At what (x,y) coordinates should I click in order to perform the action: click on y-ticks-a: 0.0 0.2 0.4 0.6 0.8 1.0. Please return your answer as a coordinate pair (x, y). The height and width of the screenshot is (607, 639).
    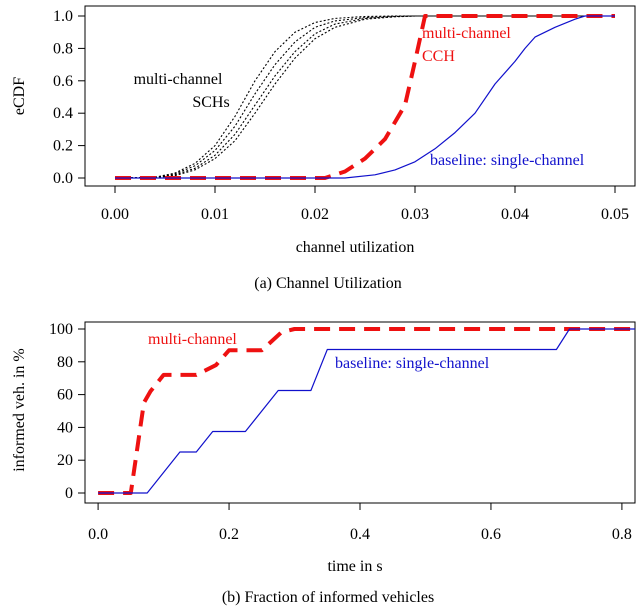
    Looking at the image, I should click on (69, 97).